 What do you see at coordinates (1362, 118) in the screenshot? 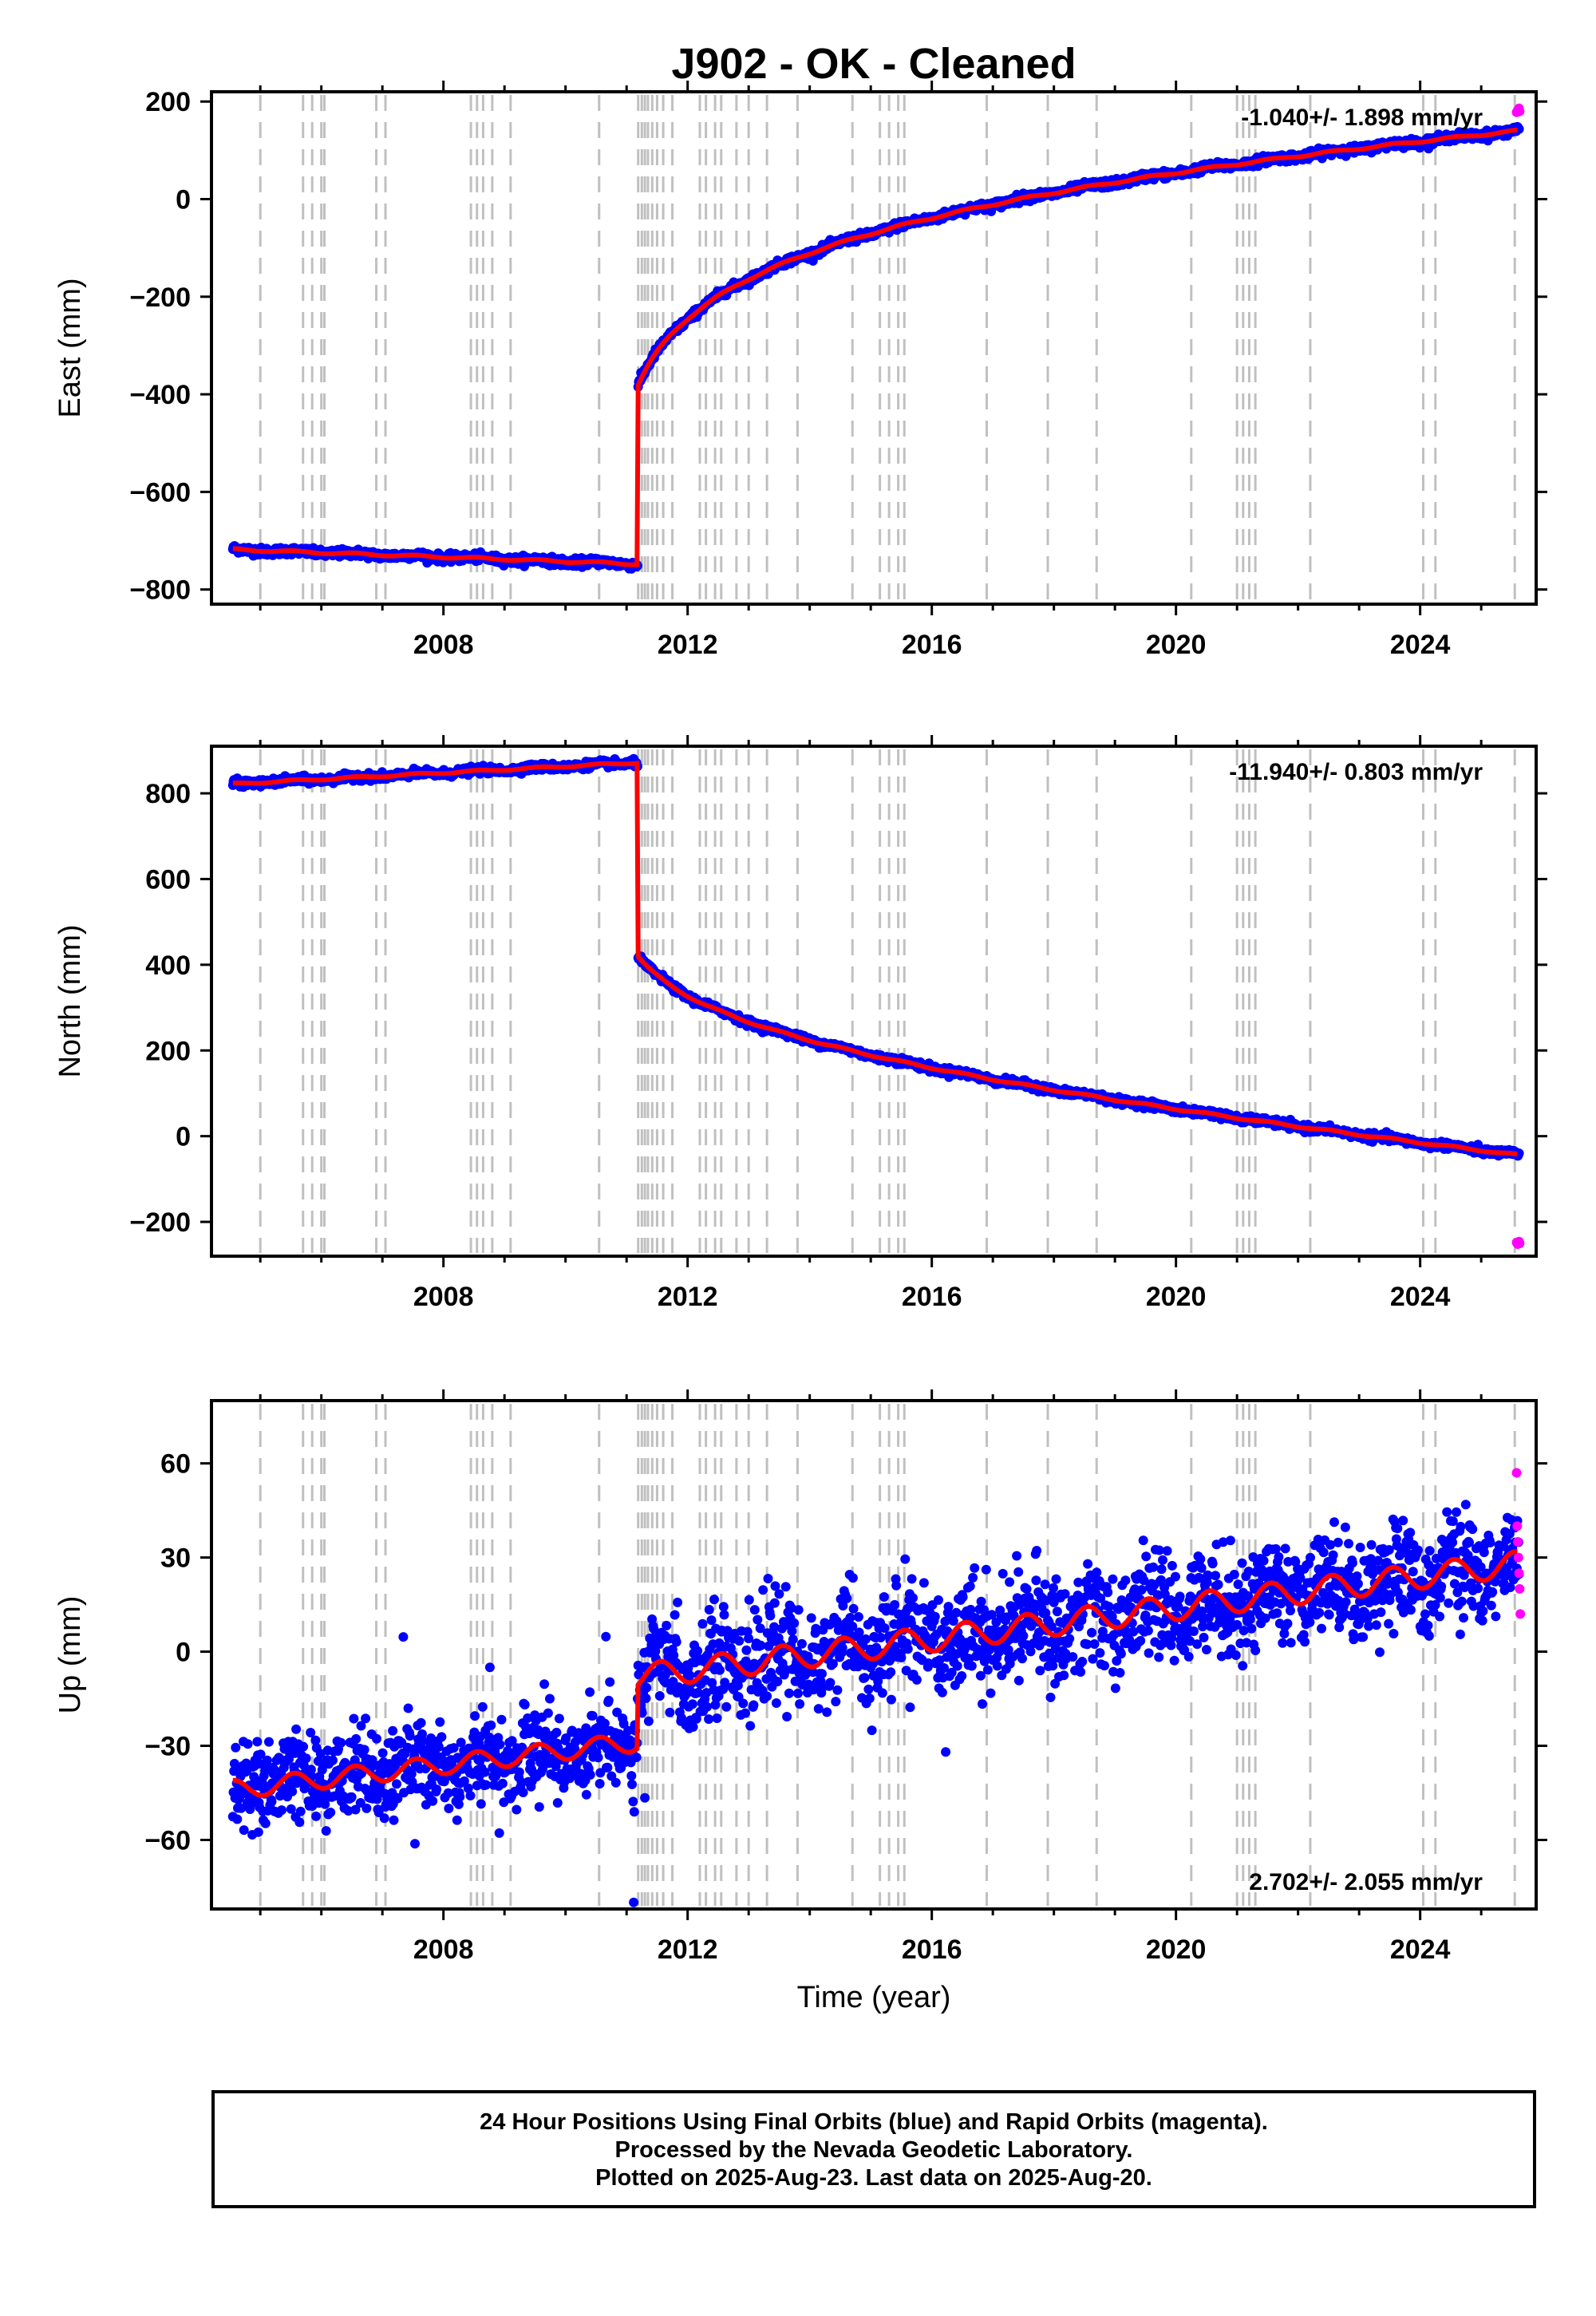
I see `rate-annotation: -1.040+/- 1.898 mm/yr` at bounding box center [1362, 118].